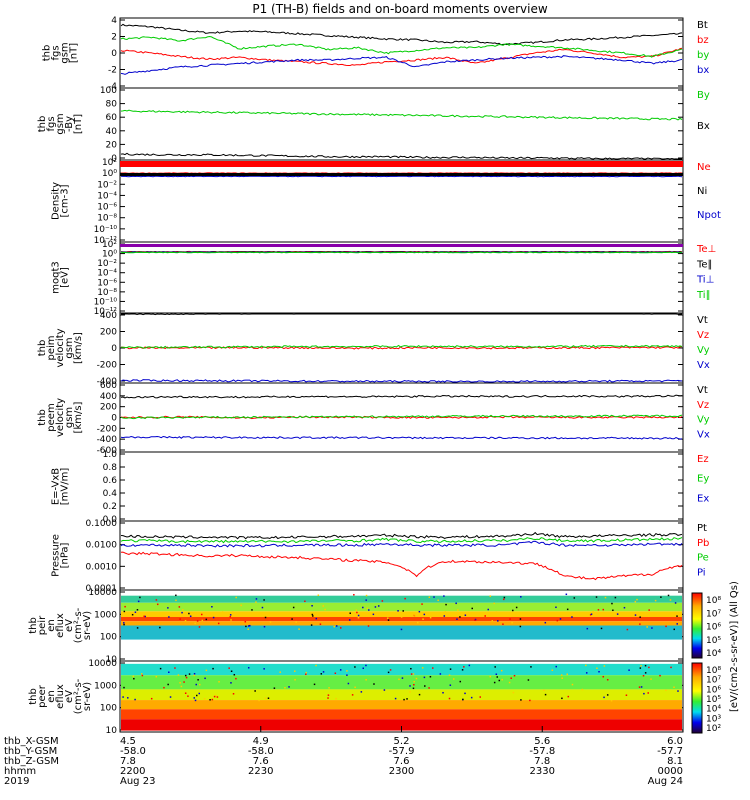  What do you see at coordinates (110, 520) in the screenshot?
I see `y-tick-label: 0.0` at bounding box center [110, 520].